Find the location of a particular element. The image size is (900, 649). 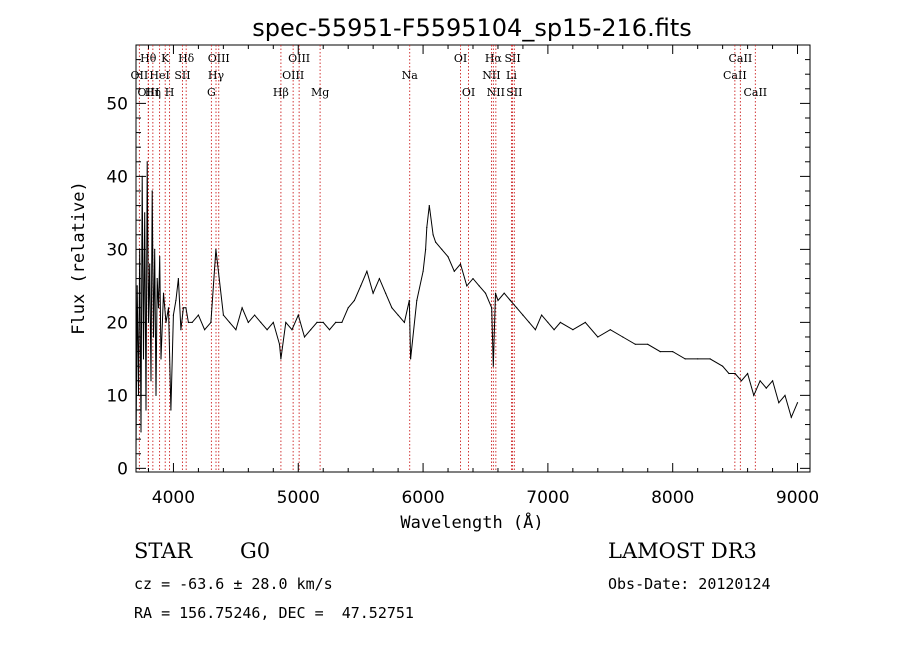

line-mark-label-26: CaII is located at coordinates (735, 75).